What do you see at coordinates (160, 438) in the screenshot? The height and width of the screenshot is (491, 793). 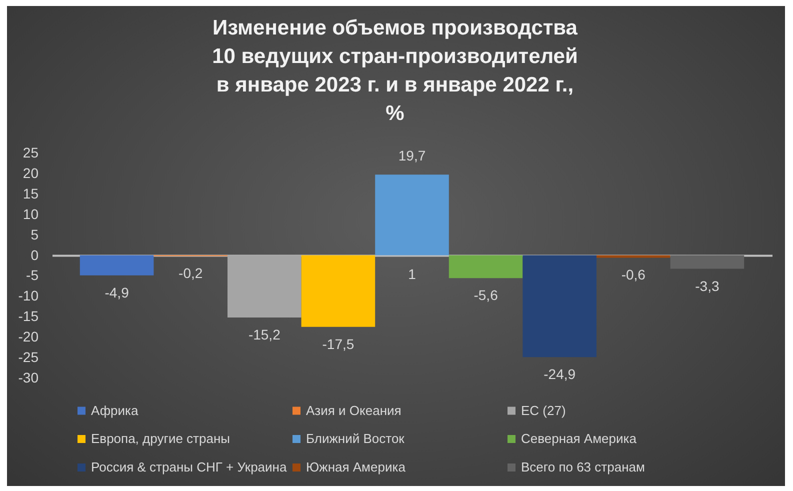 I see `legend-label: Европа, другие страны` at bounding box center [160, 438].